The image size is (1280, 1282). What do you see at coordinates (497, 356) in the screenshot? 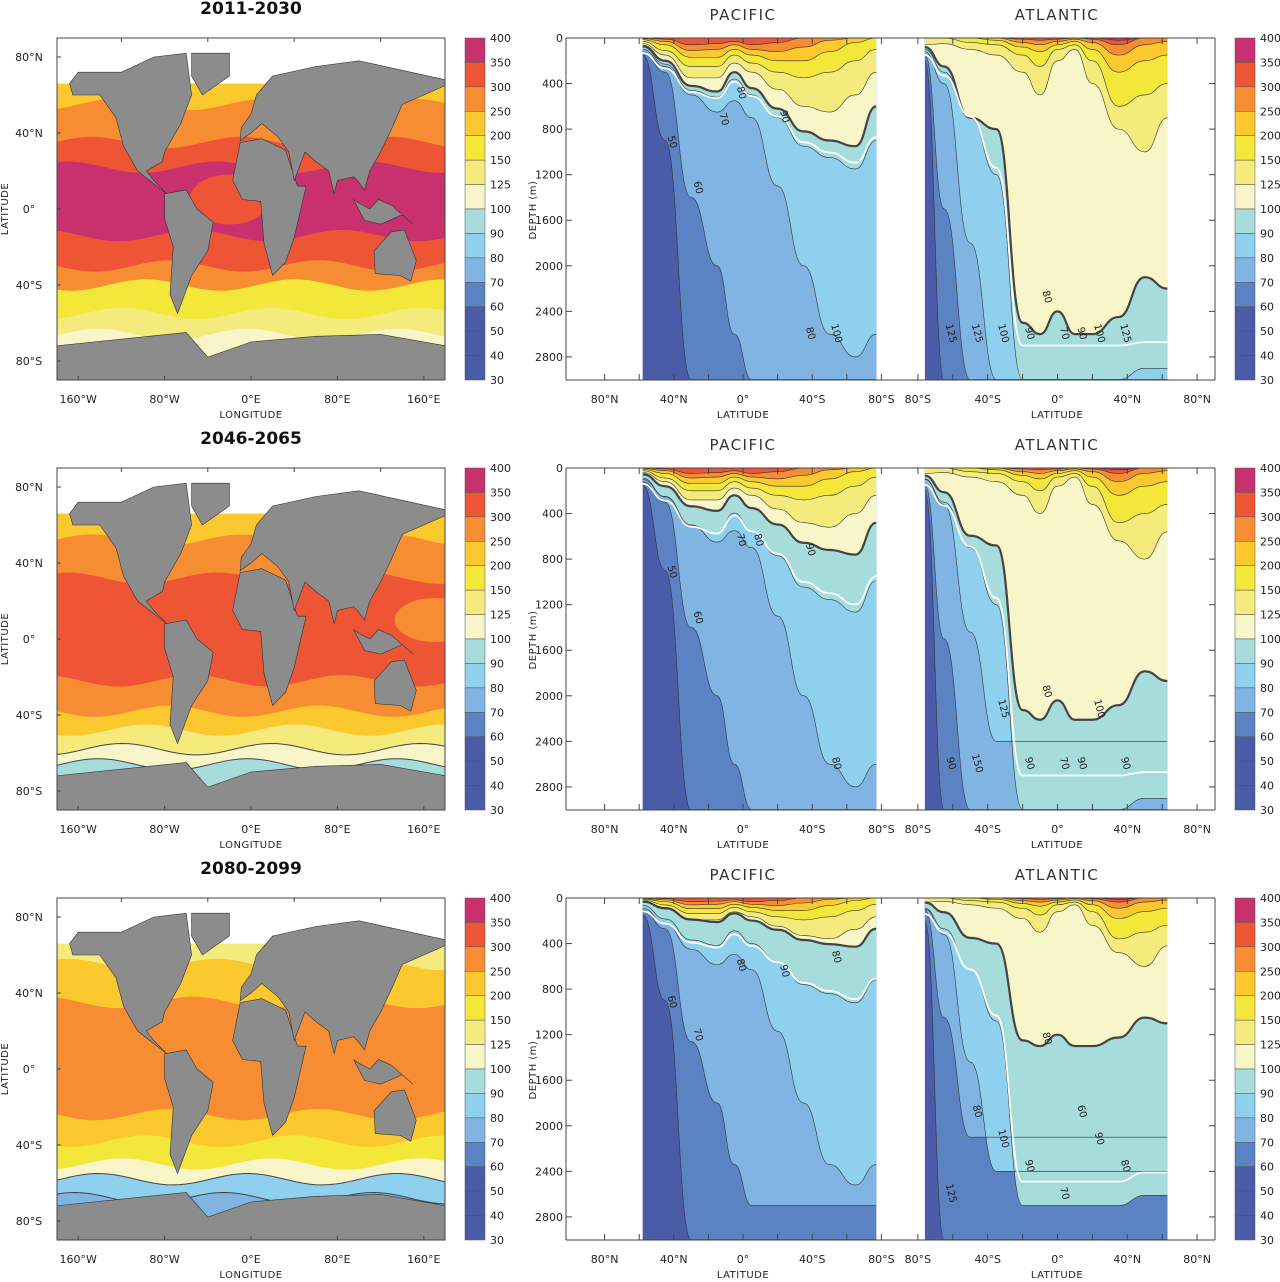
I see `colorbar-label: 40` at bounding box center [497, 356].